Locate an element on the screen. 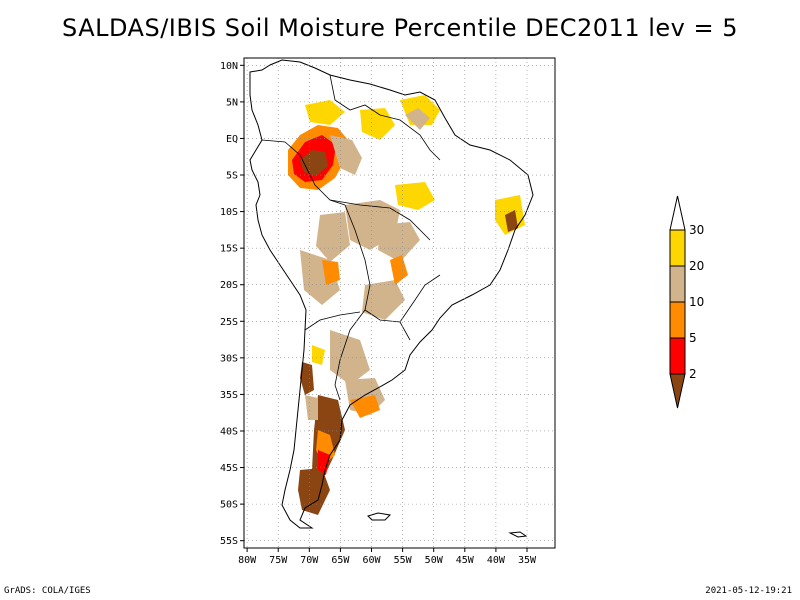  lon-tick-label: 75W is located at coordinates (278, 560).